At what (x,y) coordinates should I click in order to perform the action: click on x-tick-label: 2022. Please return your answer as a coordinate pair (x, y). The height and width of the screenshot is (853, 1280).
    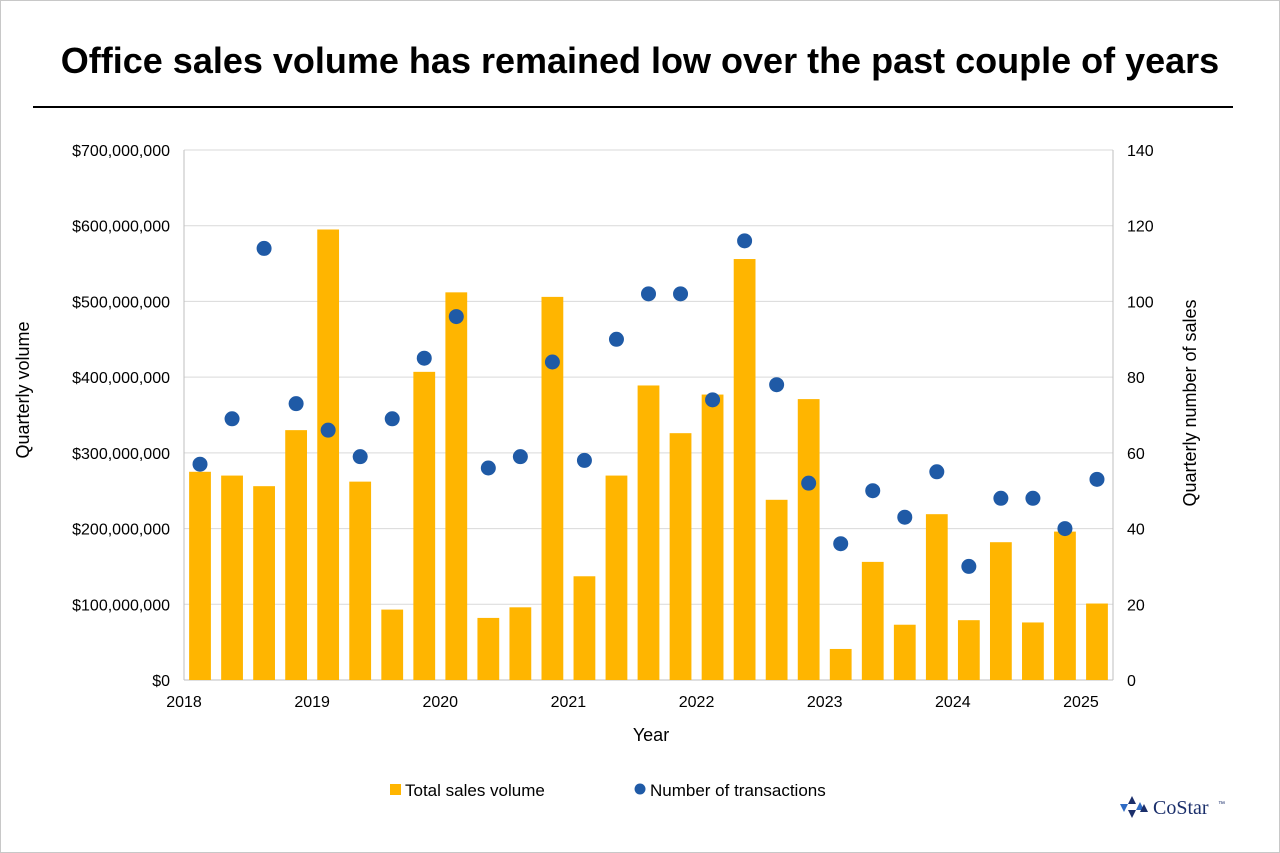
    Looking at the image, I should click on (697, 702).